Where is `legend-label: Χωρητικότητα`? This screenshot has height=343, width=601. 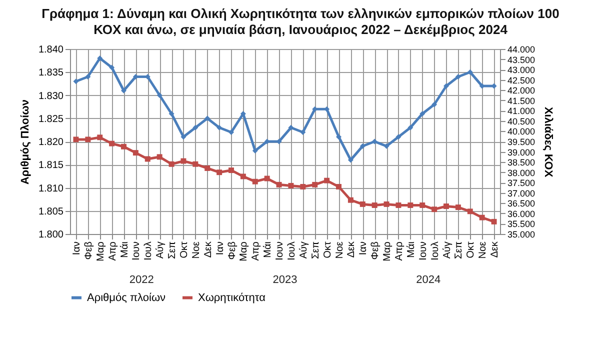 legend-label: Χωρητικότητα is located at coordinates (232, 298).